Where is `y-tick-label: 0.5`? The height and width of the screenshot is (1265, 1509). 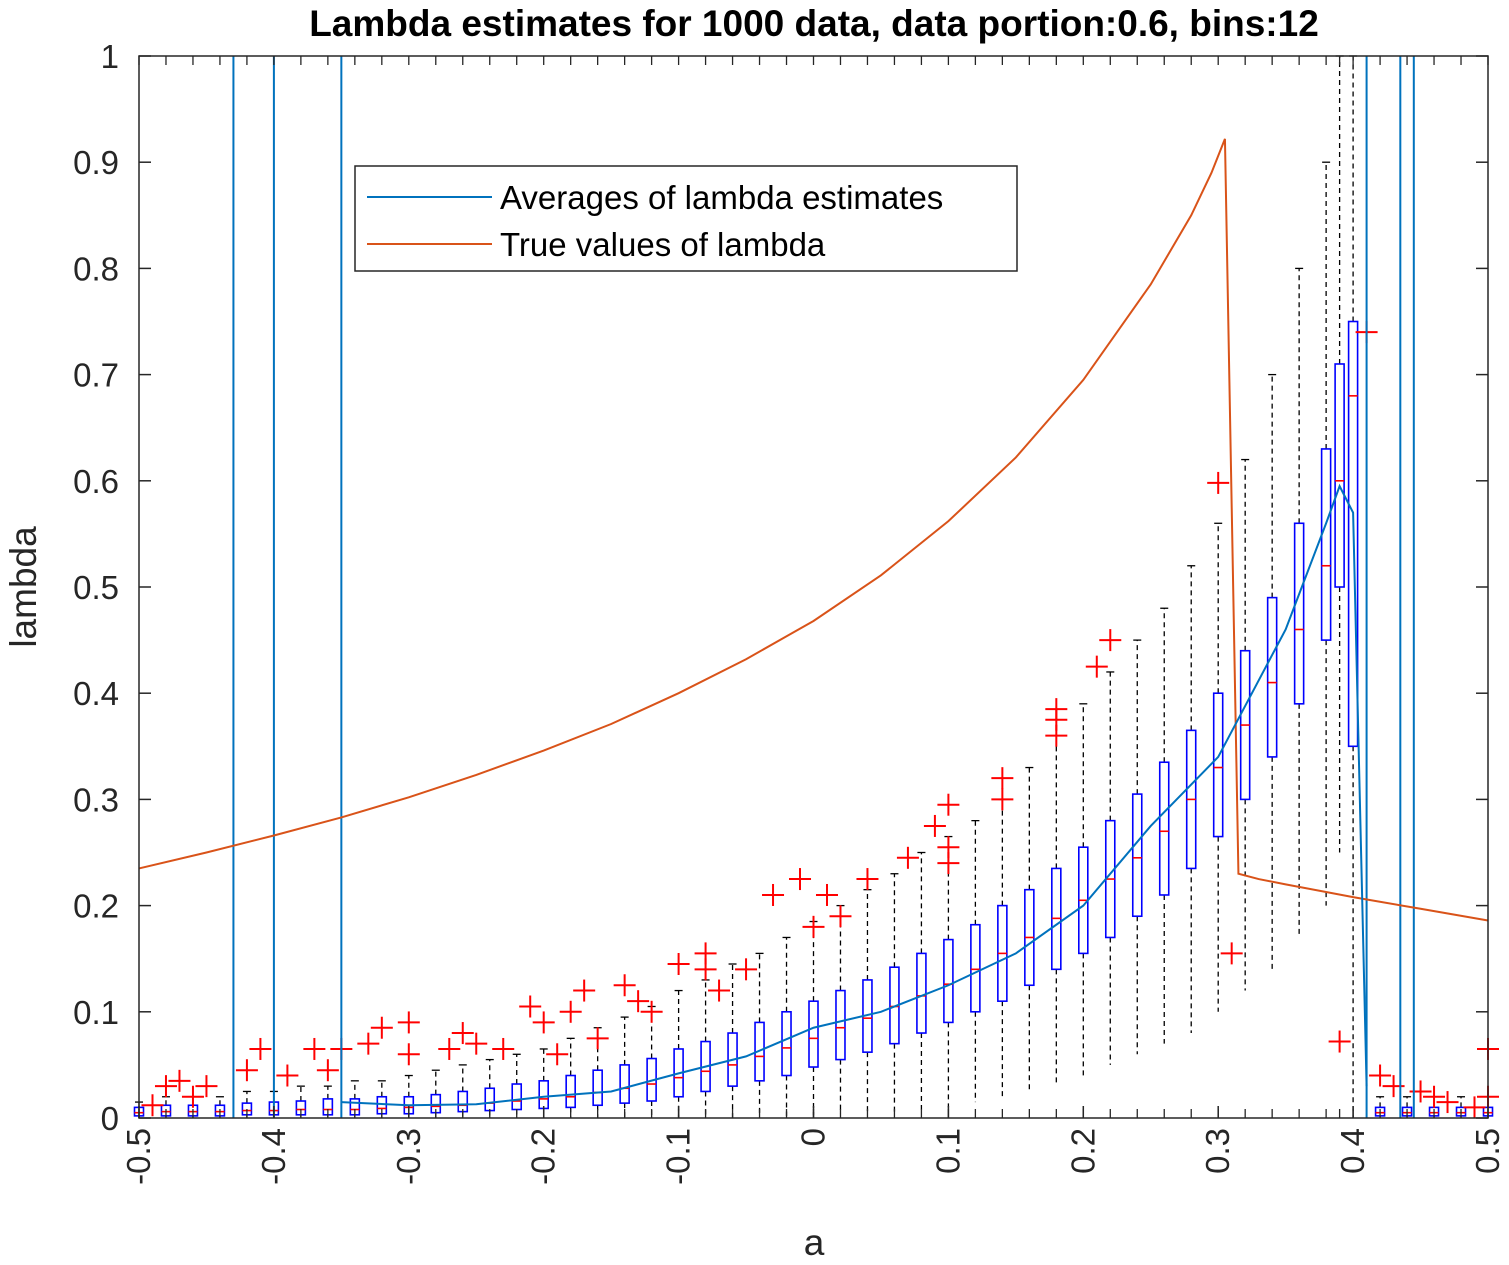 y-tick-label: 0.5 is located at coordinates (96, 587).